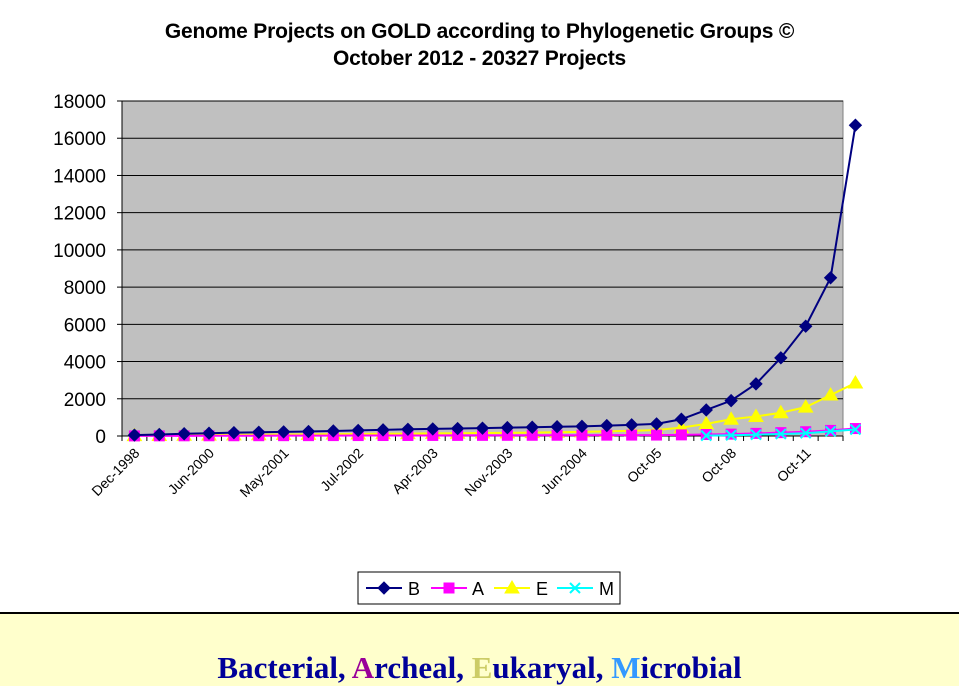 Image resolution: width=959 pixels, height=686 pixels. I want to click on caption-part: E, so click(482, 667).